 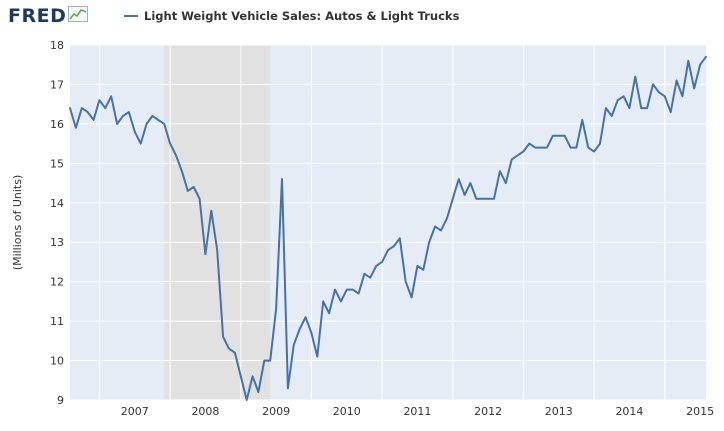 What do you see at coordinates (559, 411) in the screenshot?
I see `x-tick-label: 2013` at bounding box center [559, 411].